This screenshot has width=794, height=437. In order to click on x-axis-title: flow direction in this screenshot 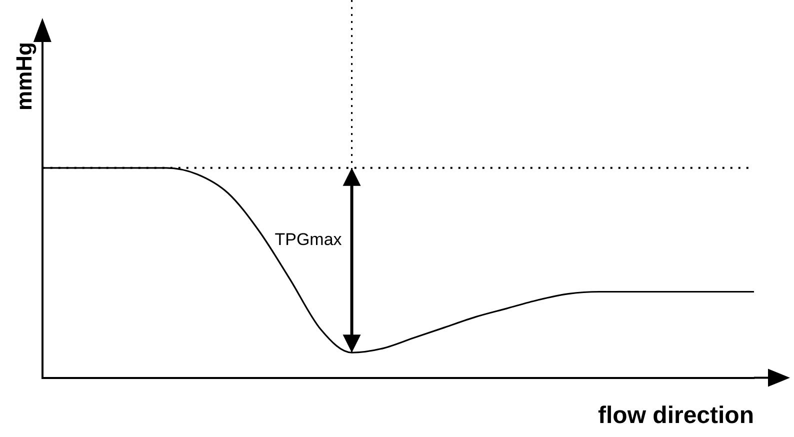, I will do `click(676, 416)`.